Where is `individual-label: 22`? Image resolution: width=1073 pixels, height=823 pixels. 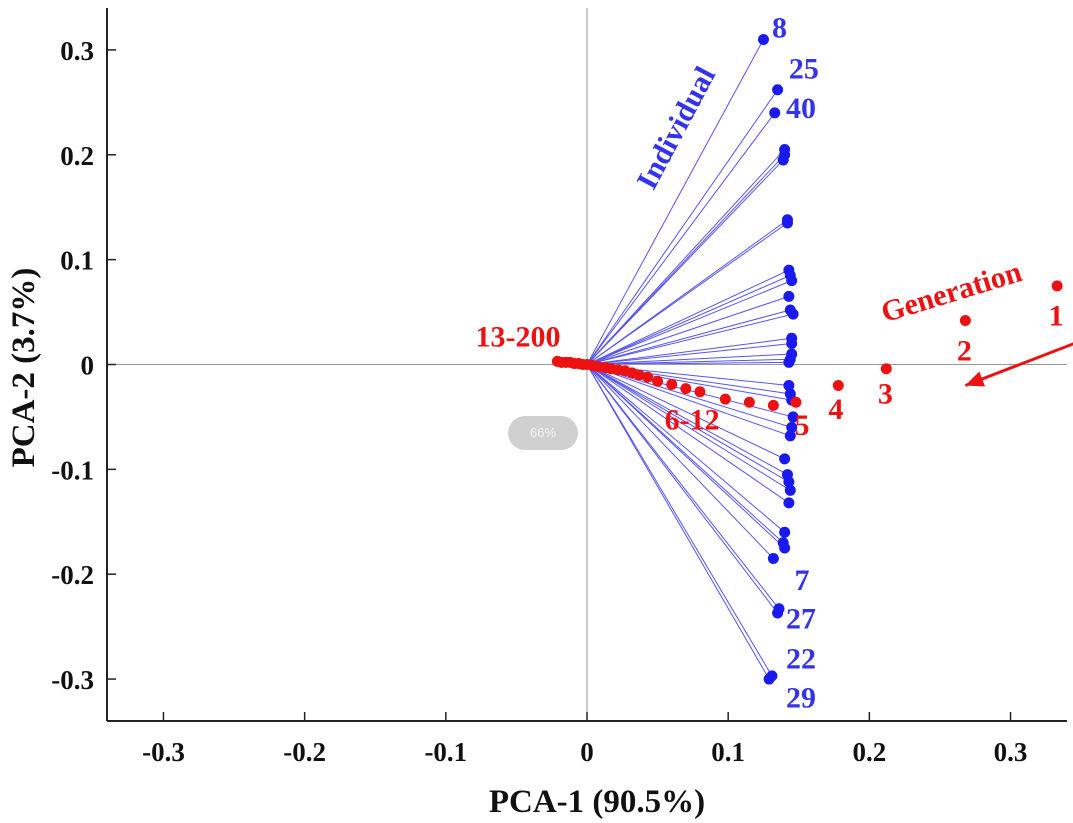
individual-label: 22 is located at coordinates (801, 659).